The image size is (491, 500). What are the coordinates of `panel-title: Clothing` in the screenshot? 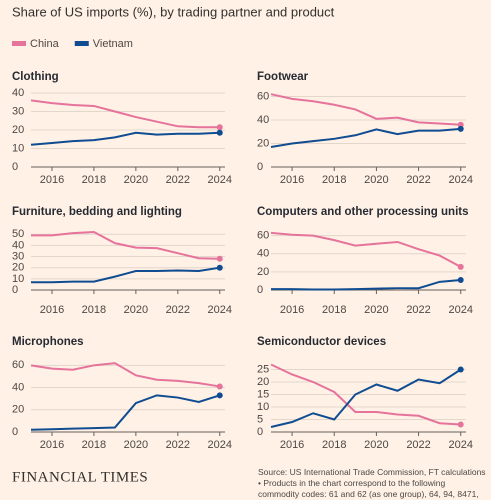 It's located at (35, 77).